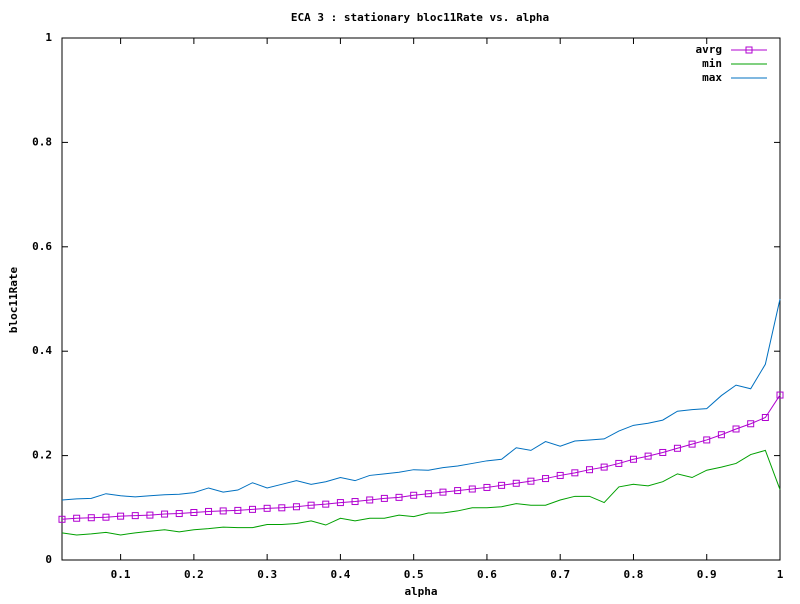 The height and width of the screenshot is (604, 800). I want to click on legend-label: min, so click(712, 63).